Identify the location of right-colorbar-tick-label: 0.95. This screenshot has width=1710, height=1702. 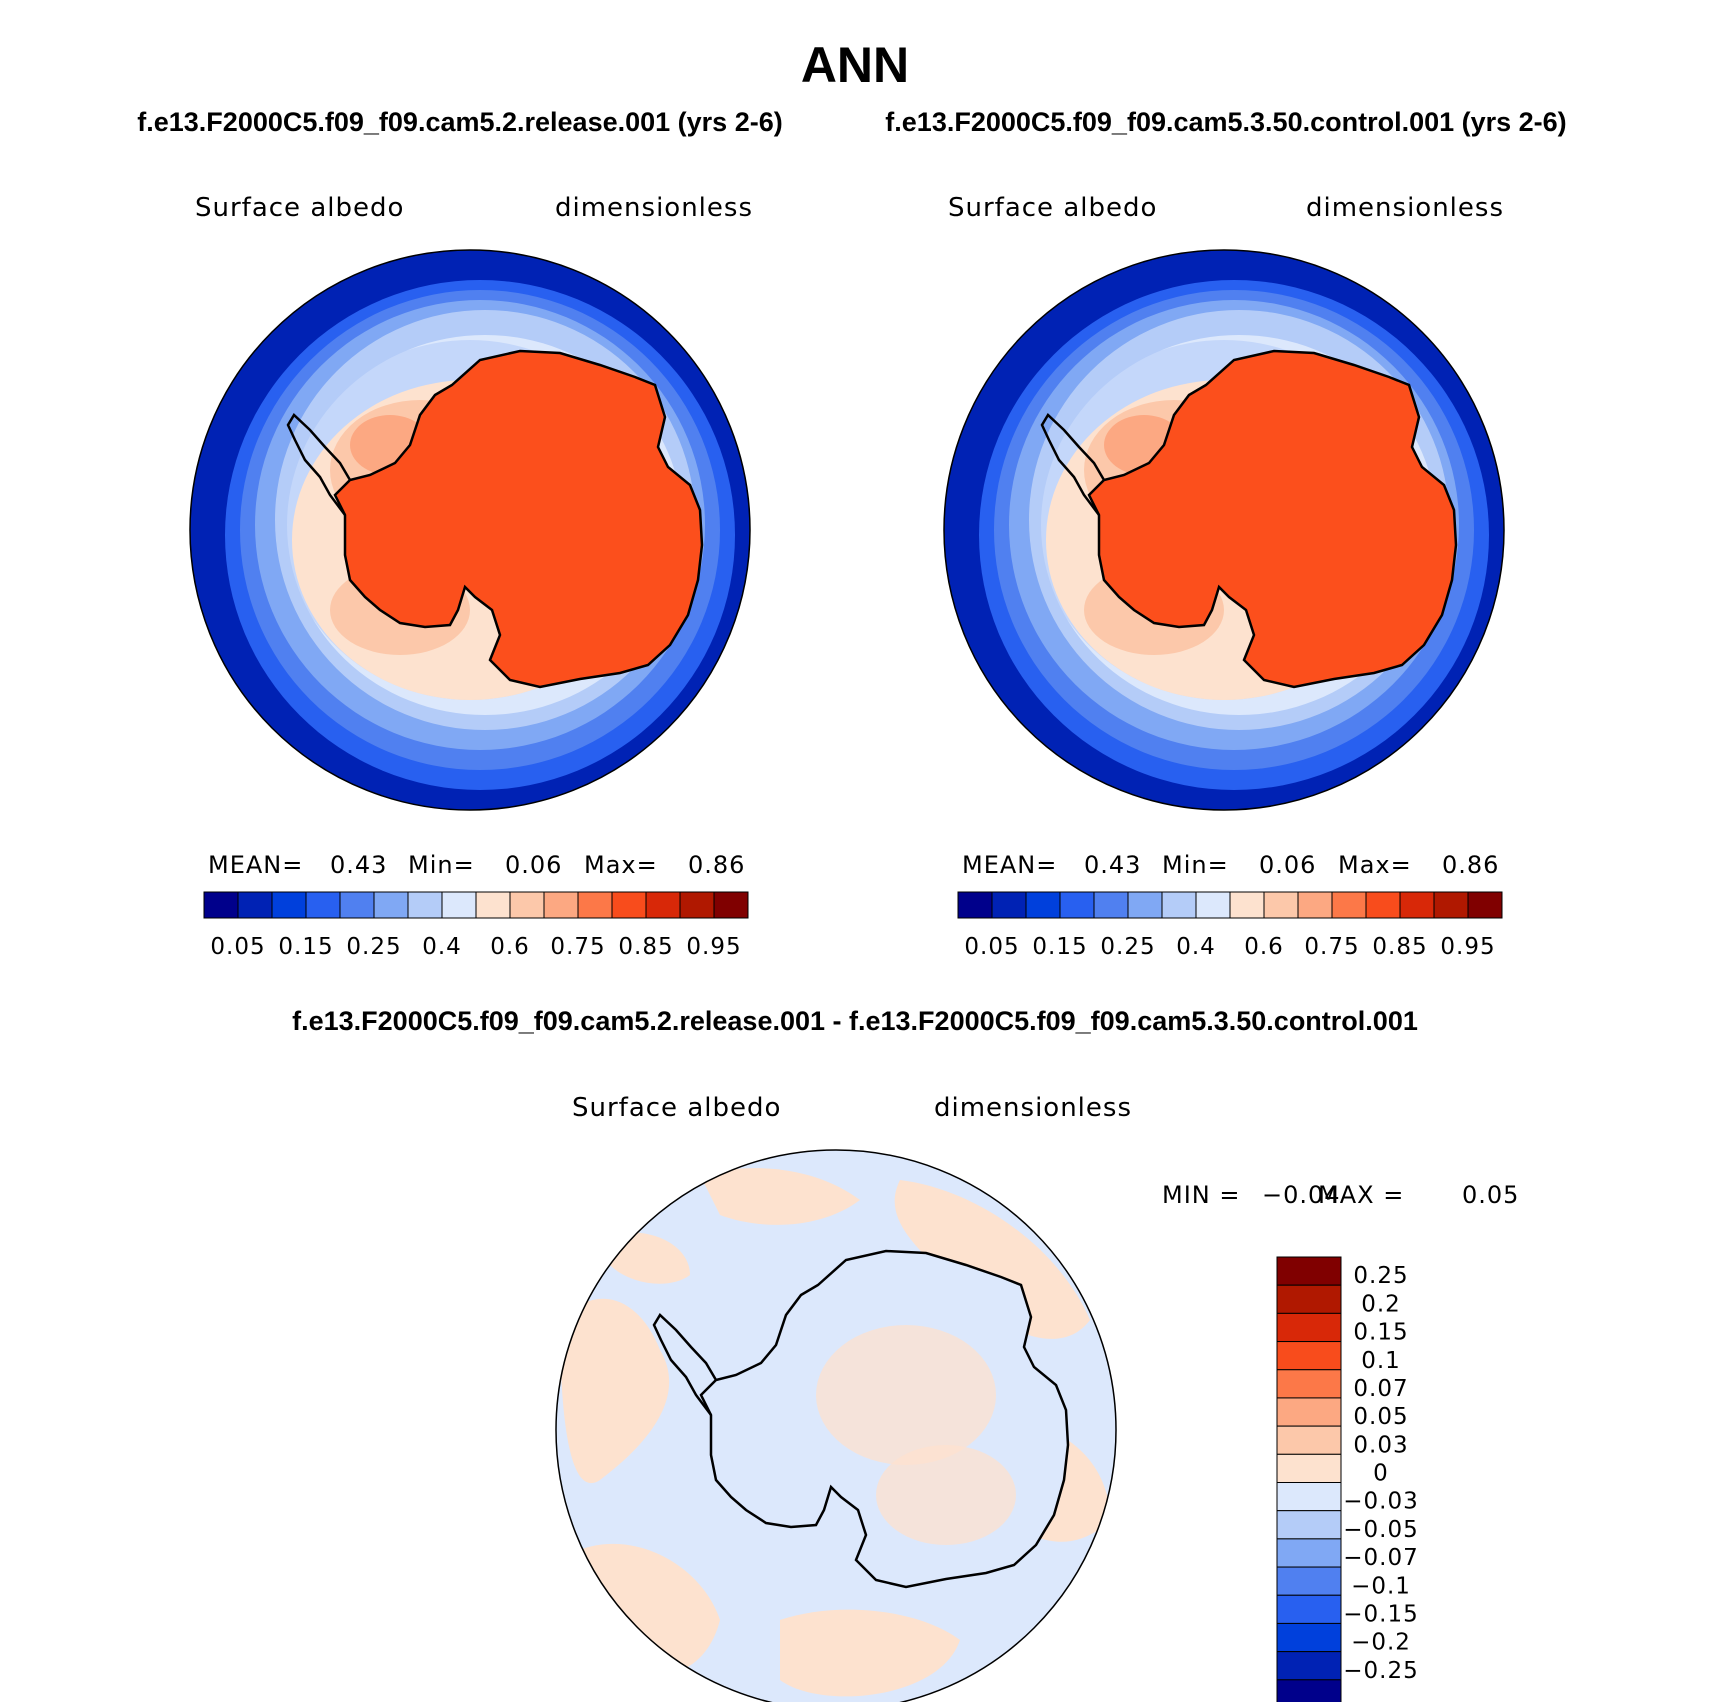
(1467, 947).